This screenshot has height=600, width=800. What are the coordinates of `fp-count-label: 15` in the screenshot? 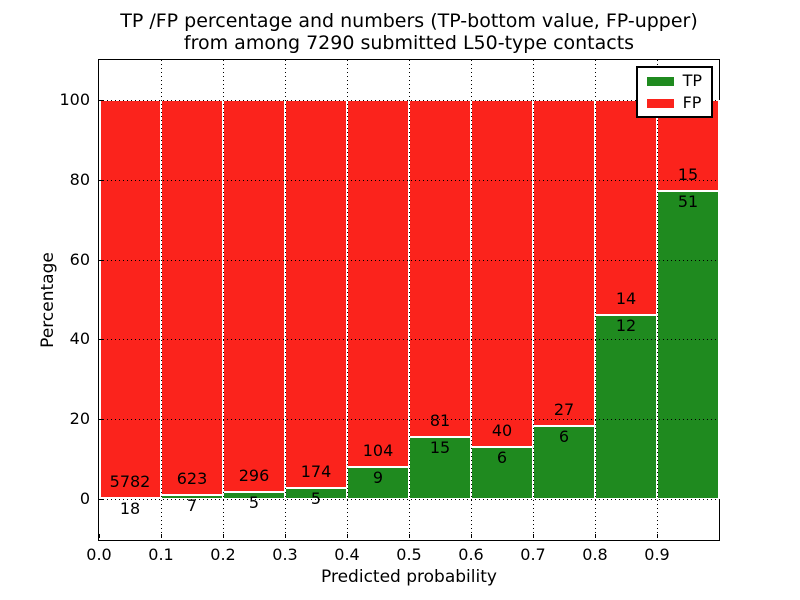 It's located at (688, 174).